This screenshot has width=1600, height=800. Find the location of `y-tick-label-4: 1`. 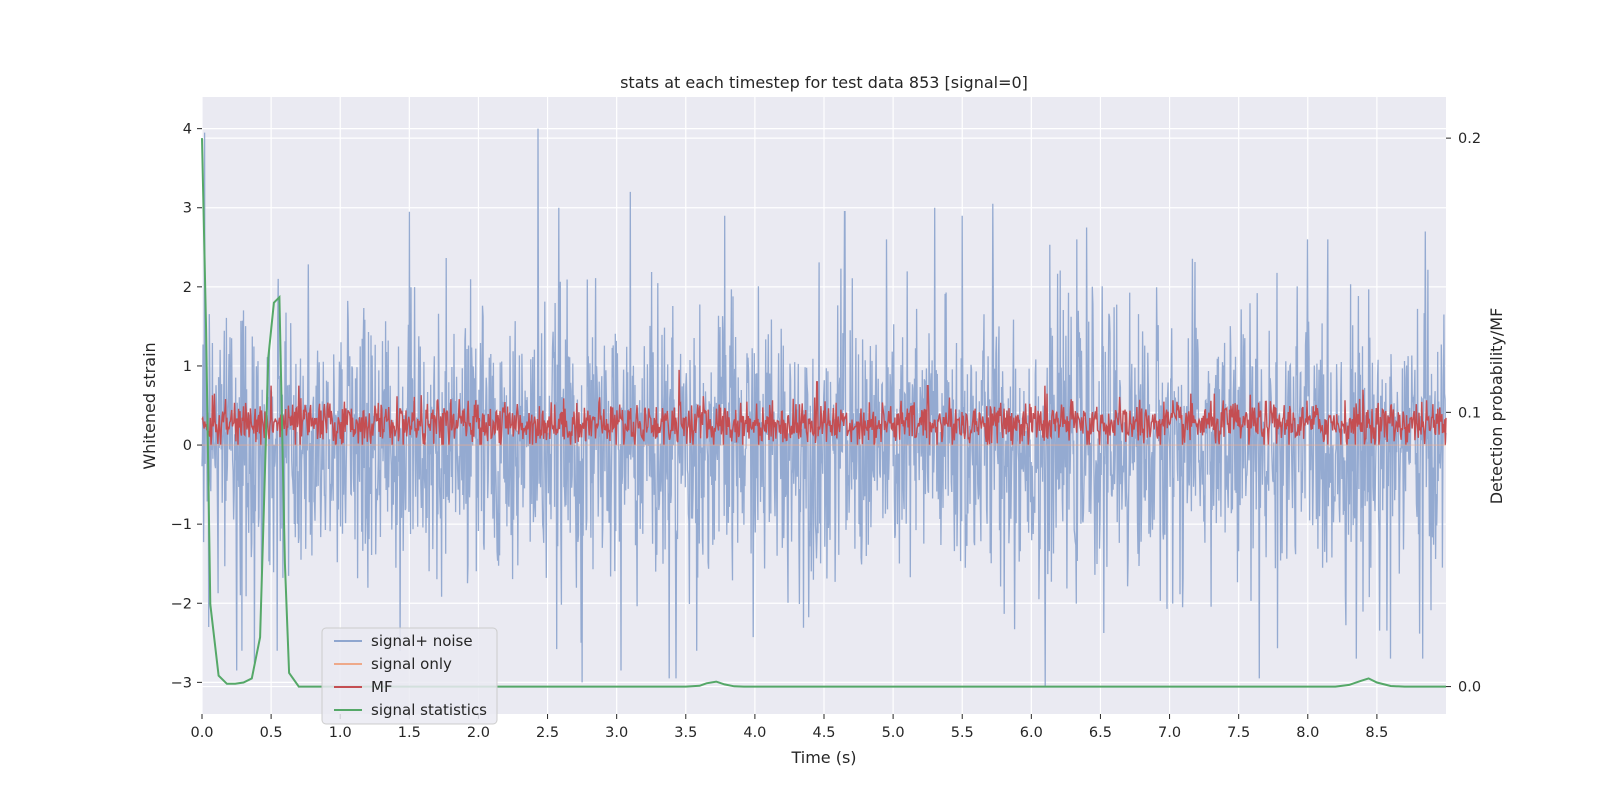

y-tick-label-4: 1 is located at coordinates (187, 367).